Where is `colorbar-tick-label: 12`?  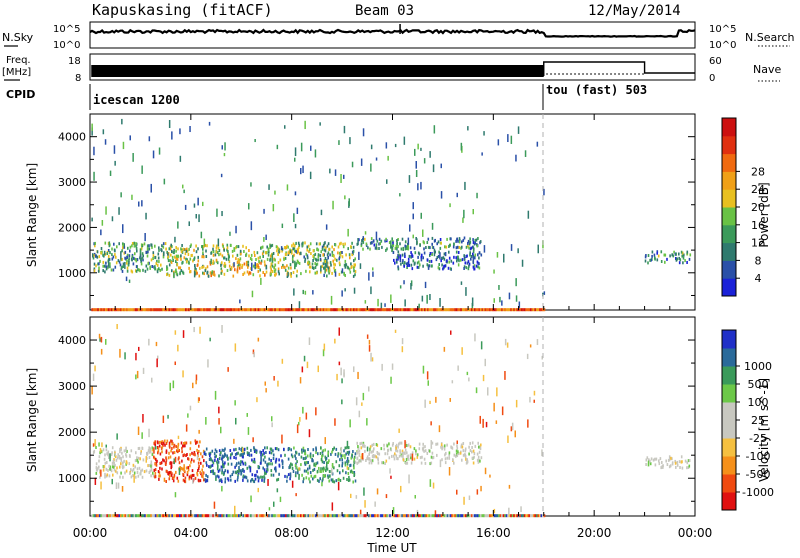
colorbar-tick-label: 12 is located at coordinates (758, 243).